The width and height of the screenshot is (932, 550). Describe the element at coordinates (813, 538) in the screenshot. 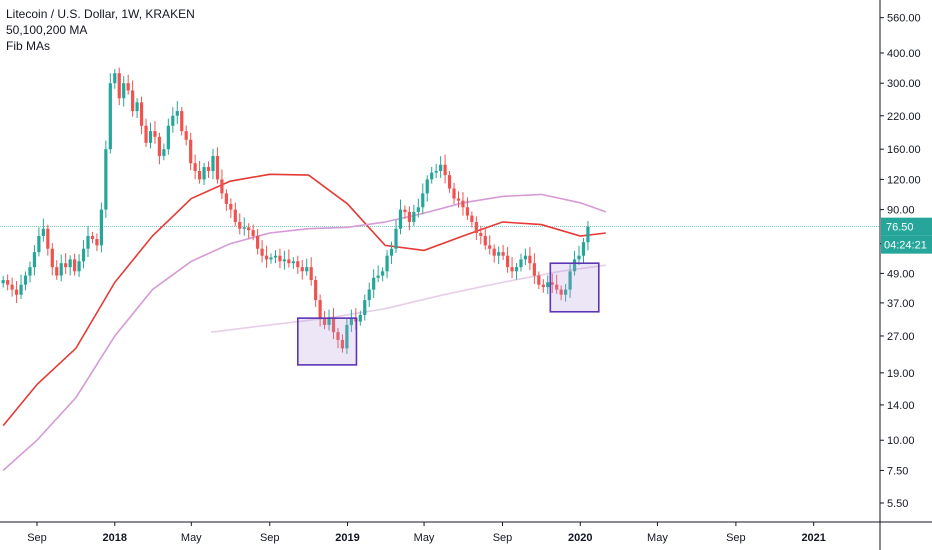

I see `time-tick-label: 2021` at that location.